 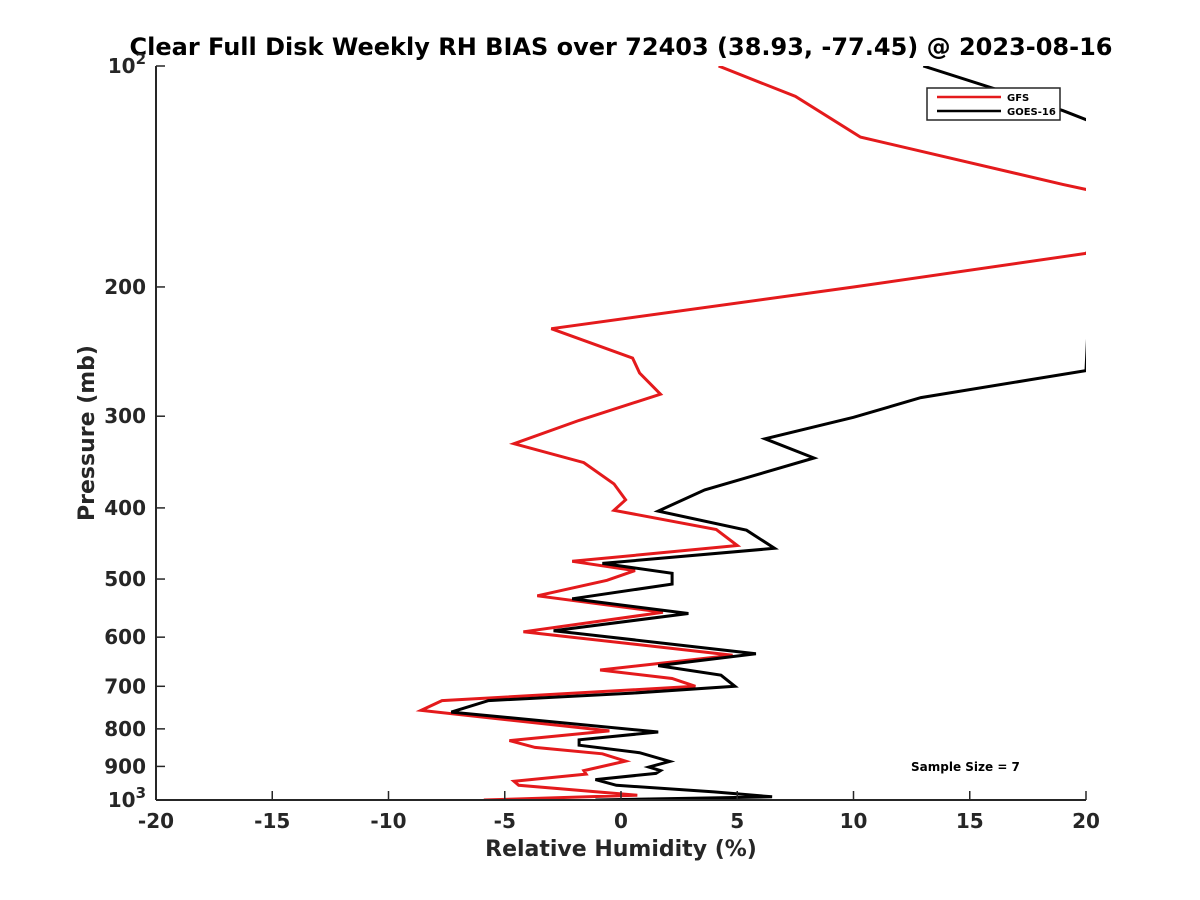 I want to click on x-ticks: -20 -15 -10 -5 0 5 10 15 20, so click(x=619, y=812).